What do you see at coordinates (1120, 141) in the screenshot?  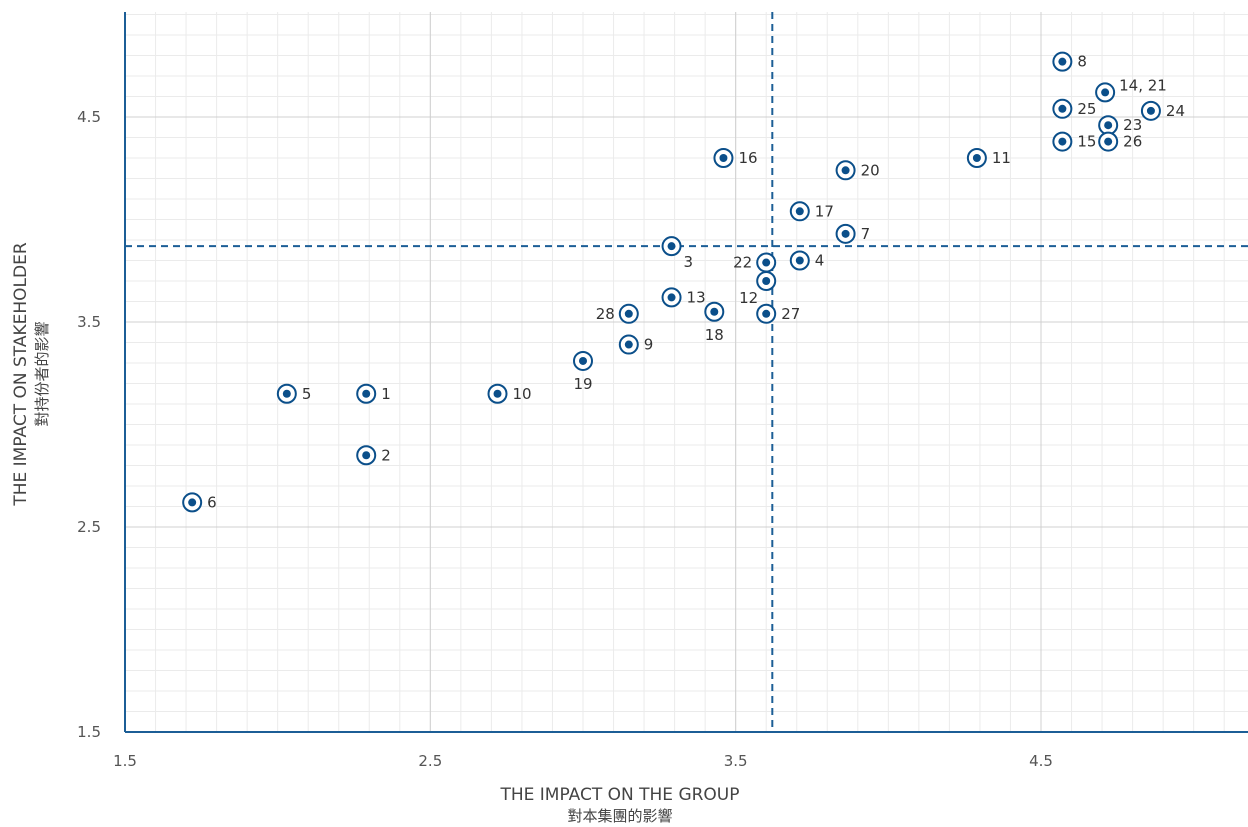 I see `data-point-26: 26` at bounding box center [1120, 141].